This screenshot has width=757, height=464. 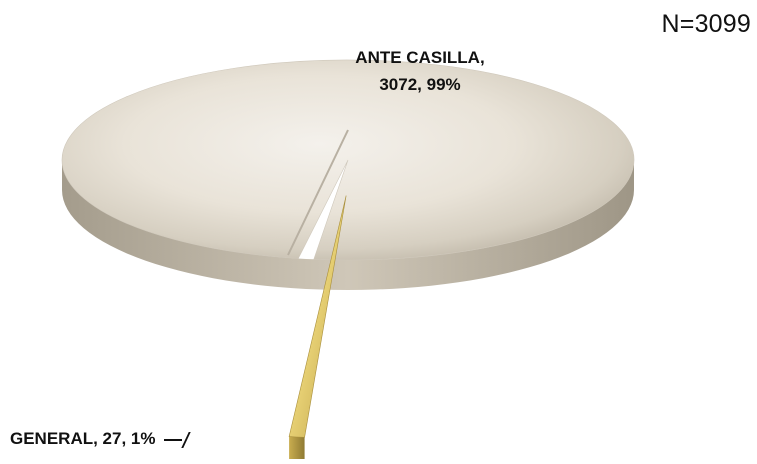 What do you see at coordinates (83, 438) in the screenshot?
I see `data-label-general-text: GENERAL, 27, 1%` at bounding box center [83, 438].